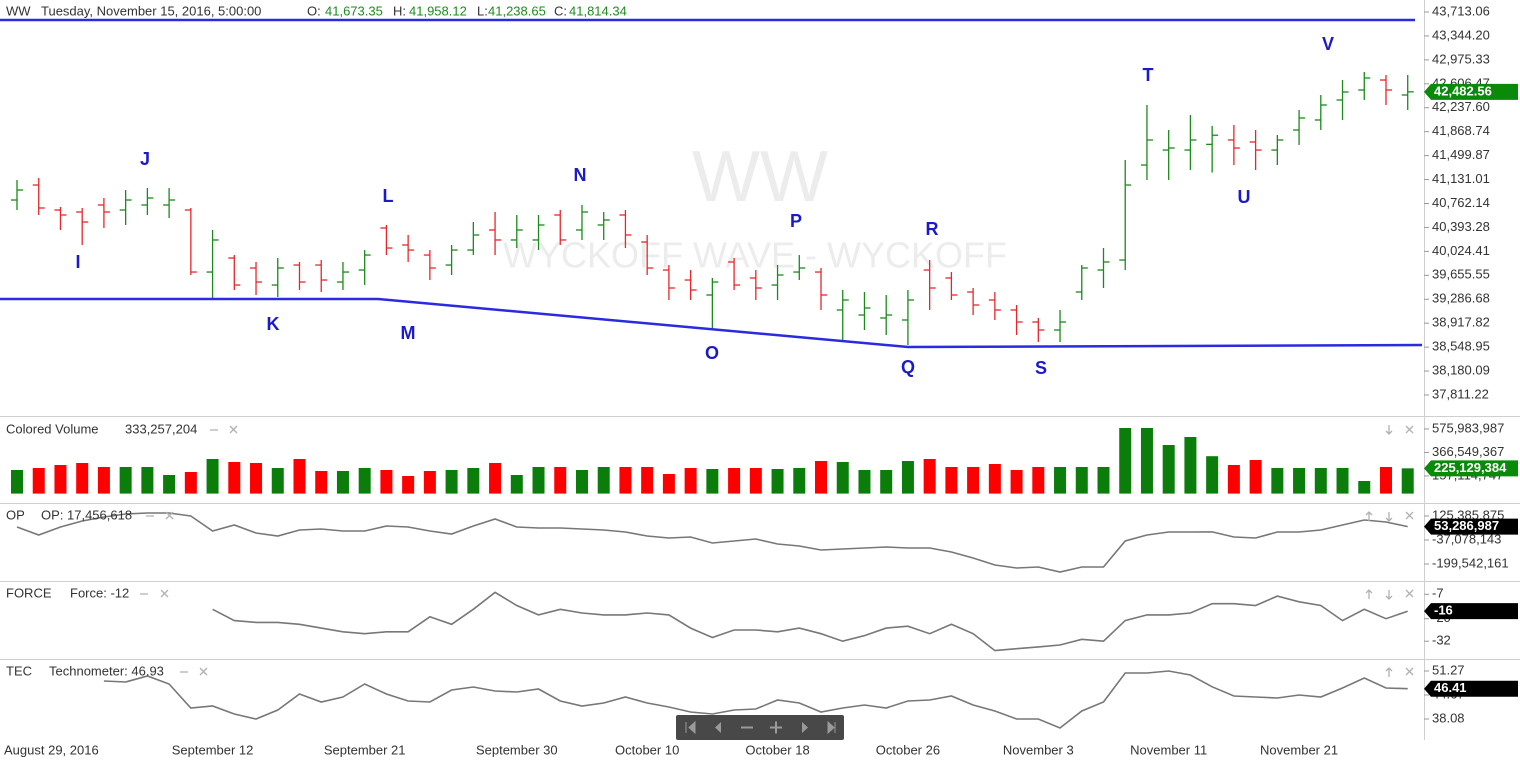 Image resolution: width=1520 pixels, height=762 pixels. What do you see at coordinates (1438, 593) in the screenshot?
I see `y-tick-label: -7` at bounding box center [1438, 593].